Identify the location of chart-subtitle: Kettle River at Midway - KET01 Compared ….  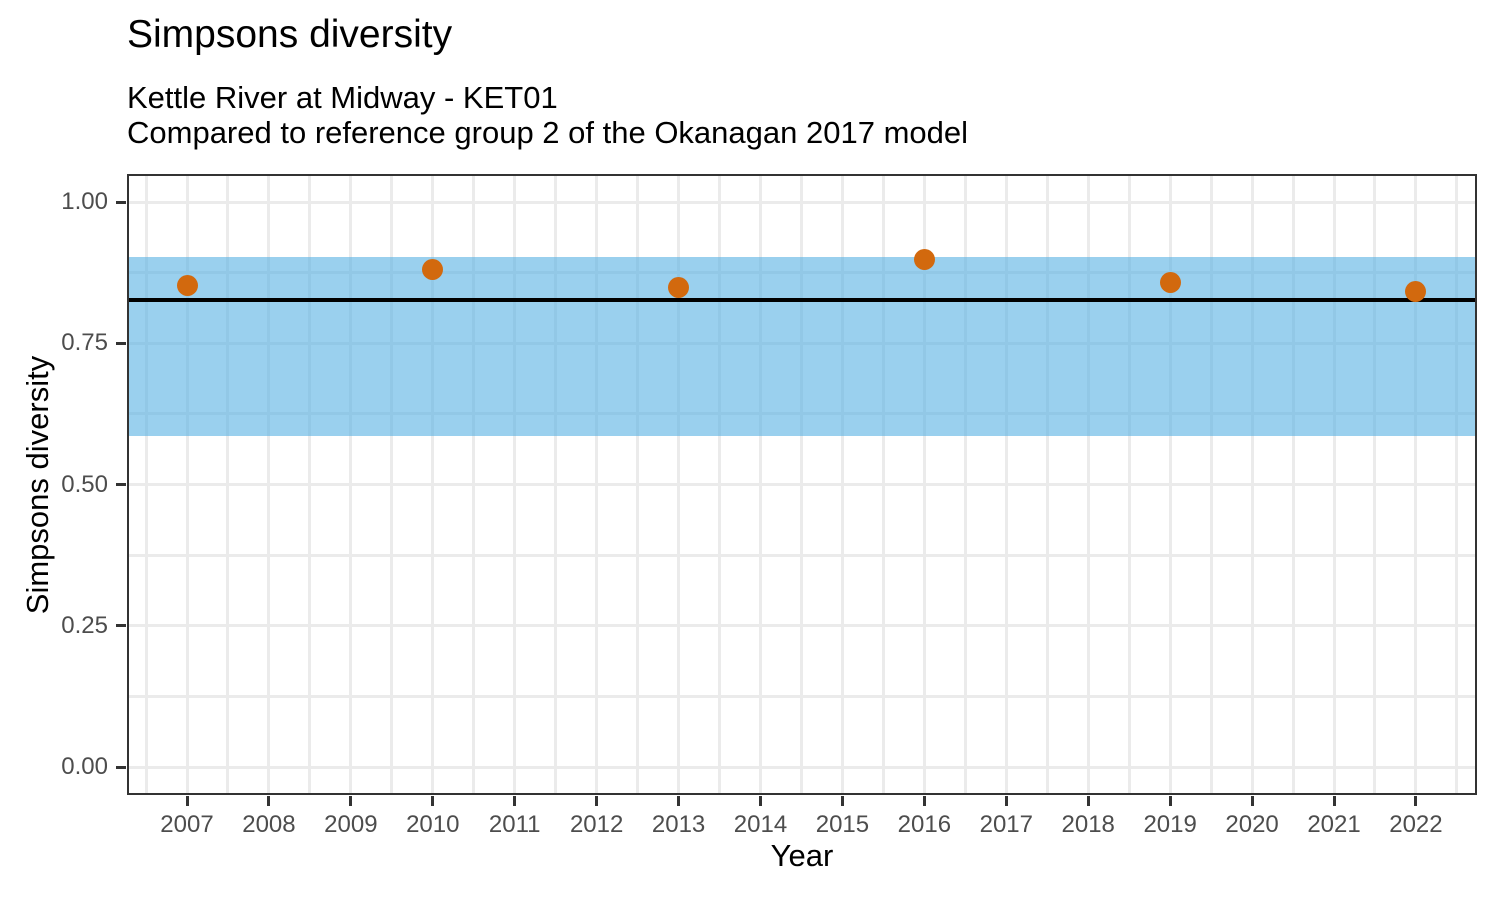
(547, 115).